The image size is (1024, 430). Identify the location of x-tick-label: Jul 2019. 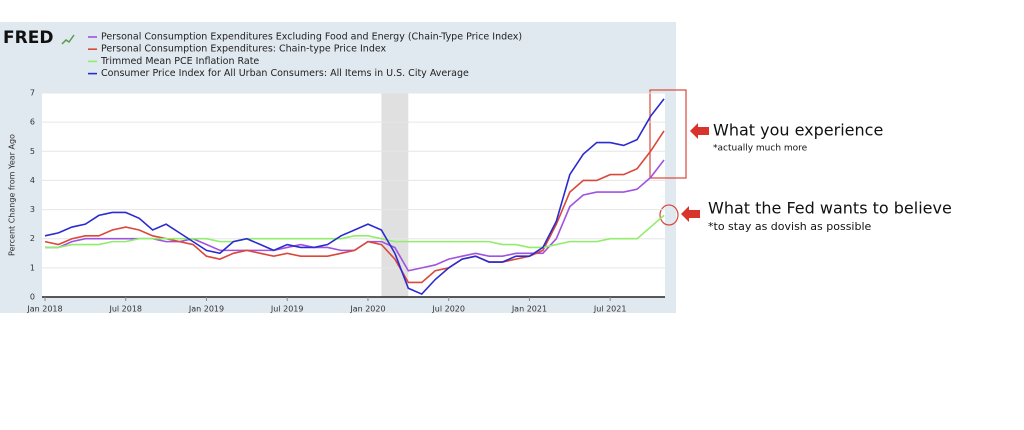
(287, 309).